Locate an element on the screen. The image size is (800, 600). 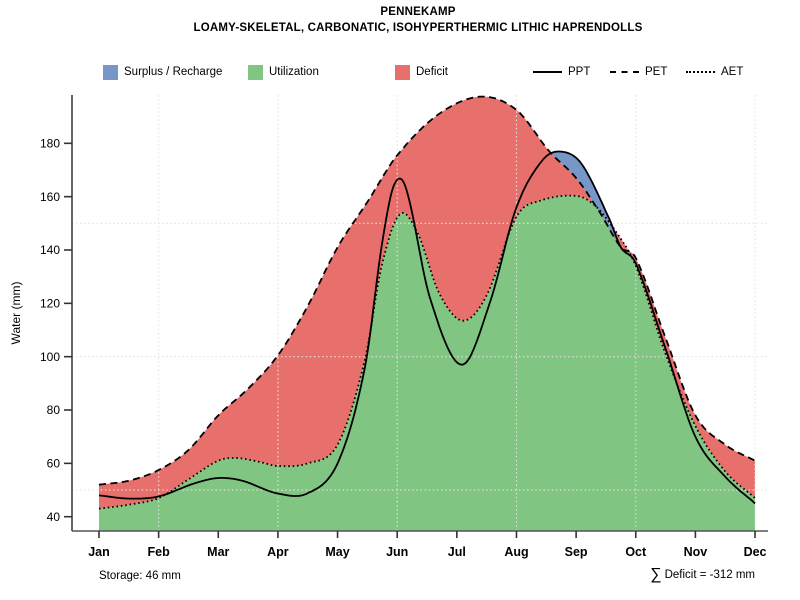
legend-item-pet: PET is located at coordinates (638, 72).